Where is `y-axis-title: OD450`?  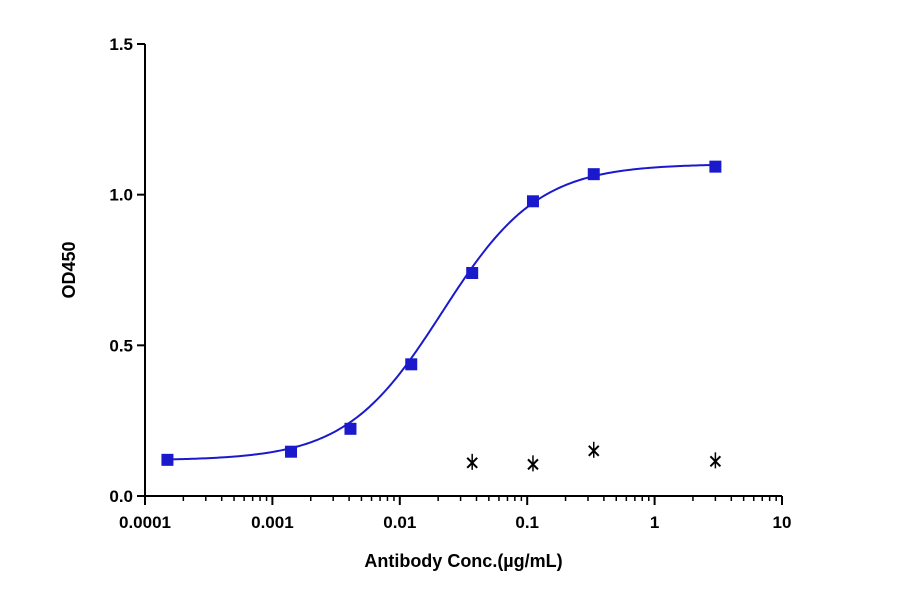
y-axis-title: OD450 is located at coordinates (69, 269).